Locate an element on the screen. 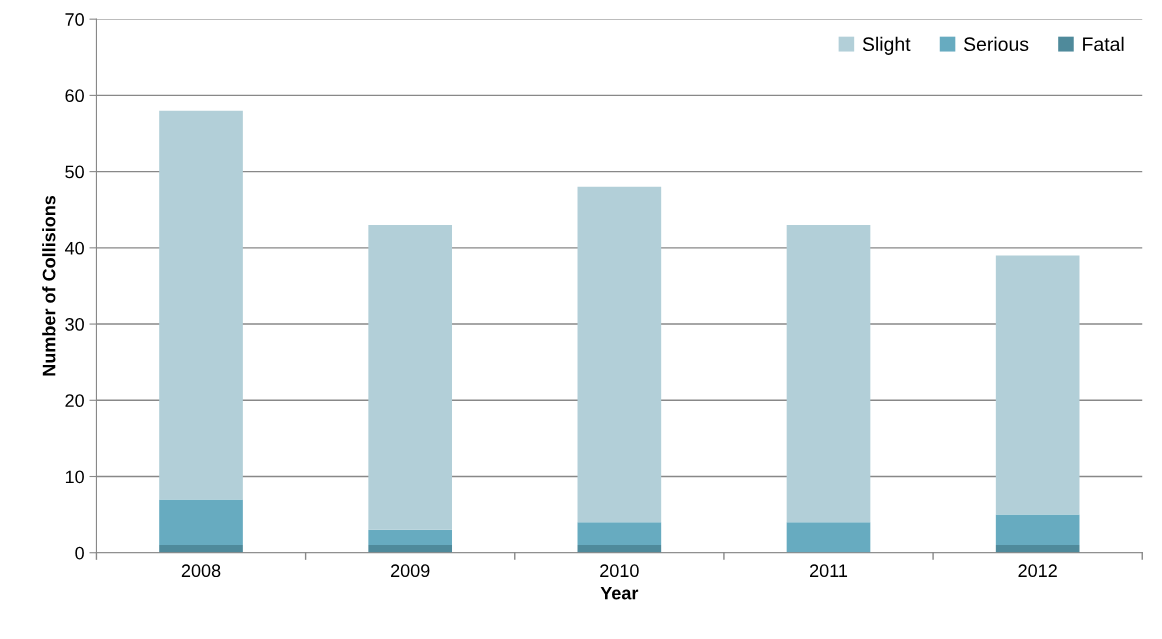 The image size is (1162, 639). x-tick-label: 2012 is located at coordinates (1037, 571).